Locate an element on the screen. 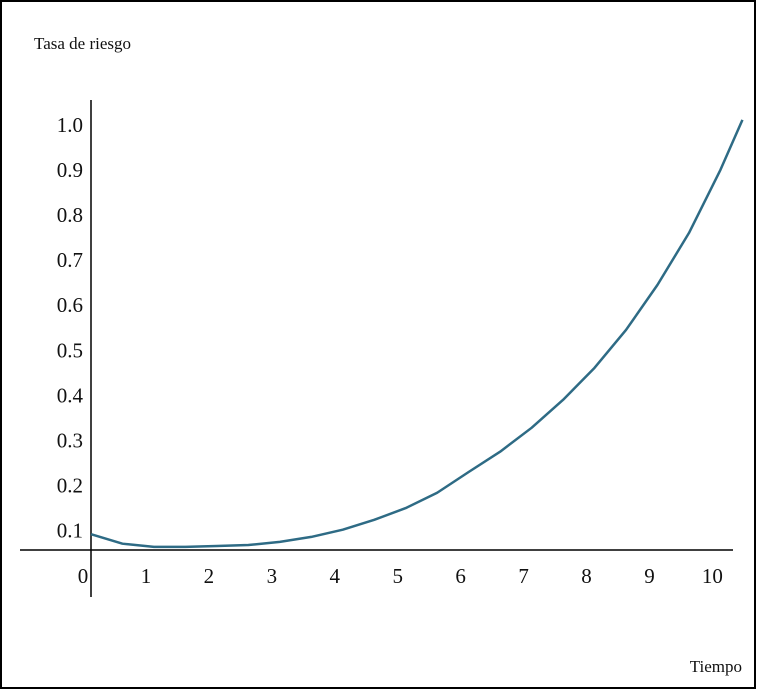 This screenshot has width=757, height=690. x-tick-label: 5 is located at coordinates (397, 576).